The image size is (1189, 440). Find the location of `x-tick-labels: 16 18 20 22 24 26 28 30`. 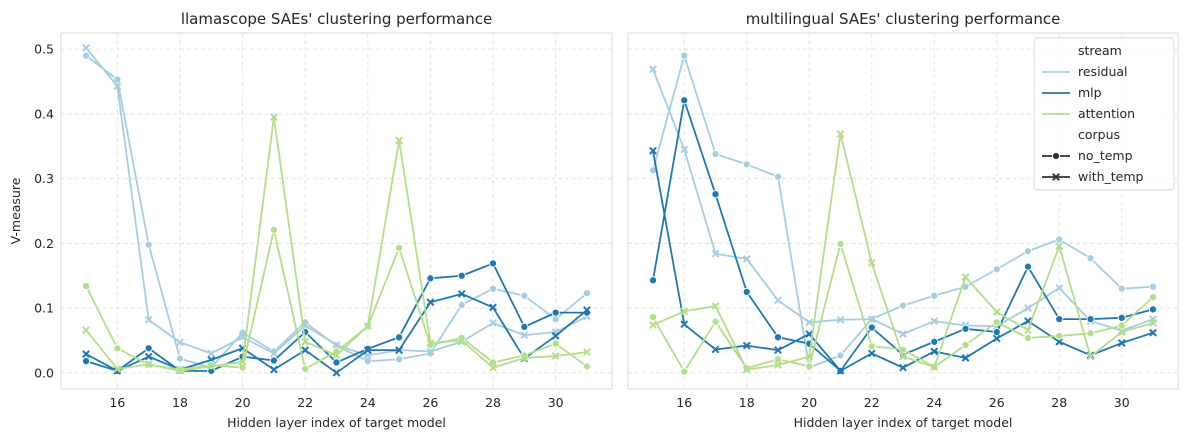

x-tick-labels: 16 18 20 22 24 26 28 30 is located at coordinates (902, 402).